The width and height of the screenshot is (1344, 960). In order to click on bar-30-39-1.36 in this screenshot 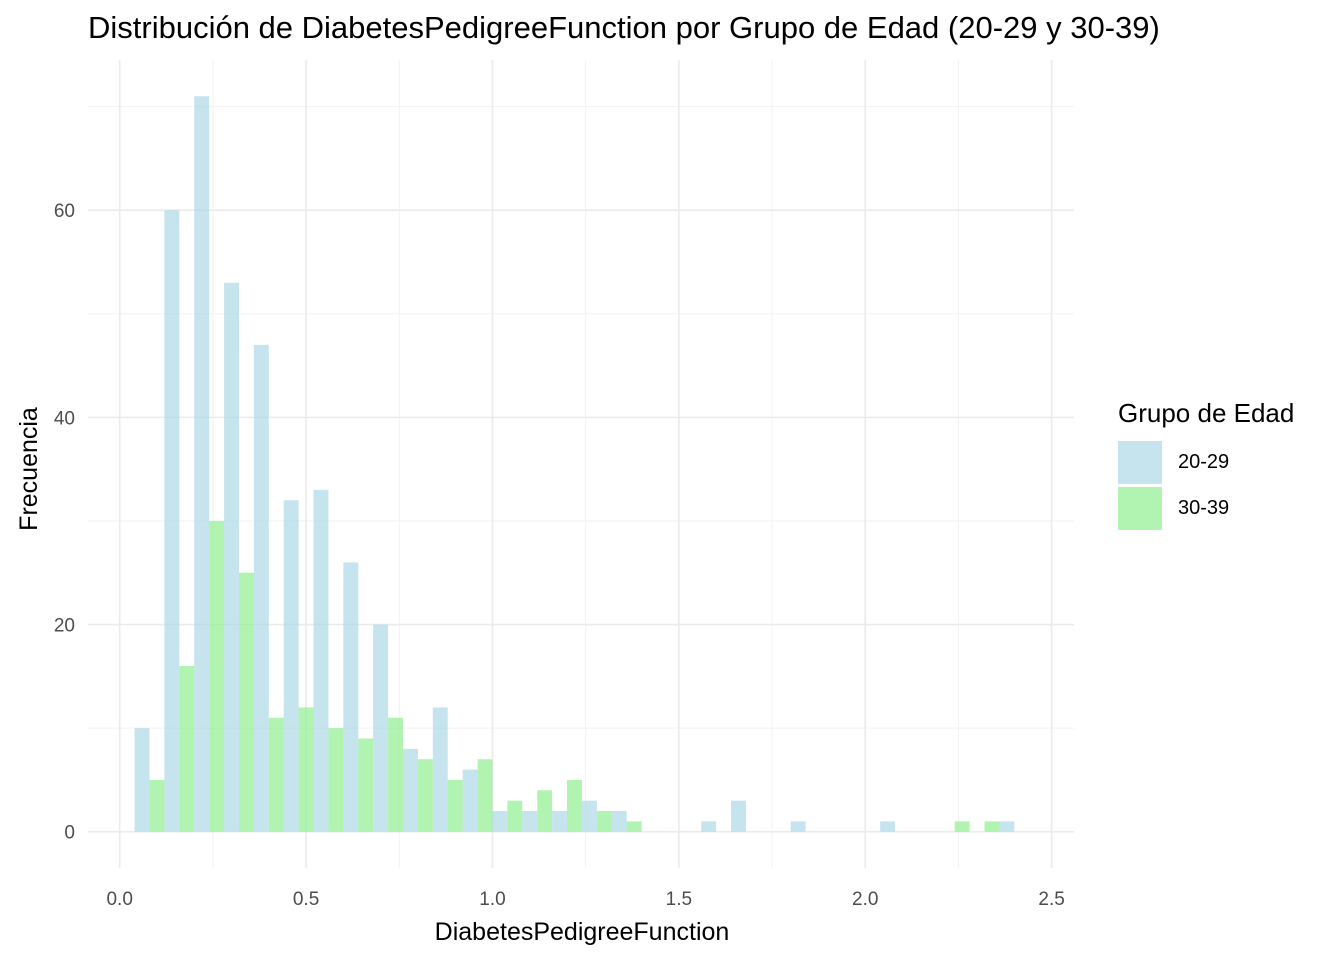, I will do `click(634, 826)`.